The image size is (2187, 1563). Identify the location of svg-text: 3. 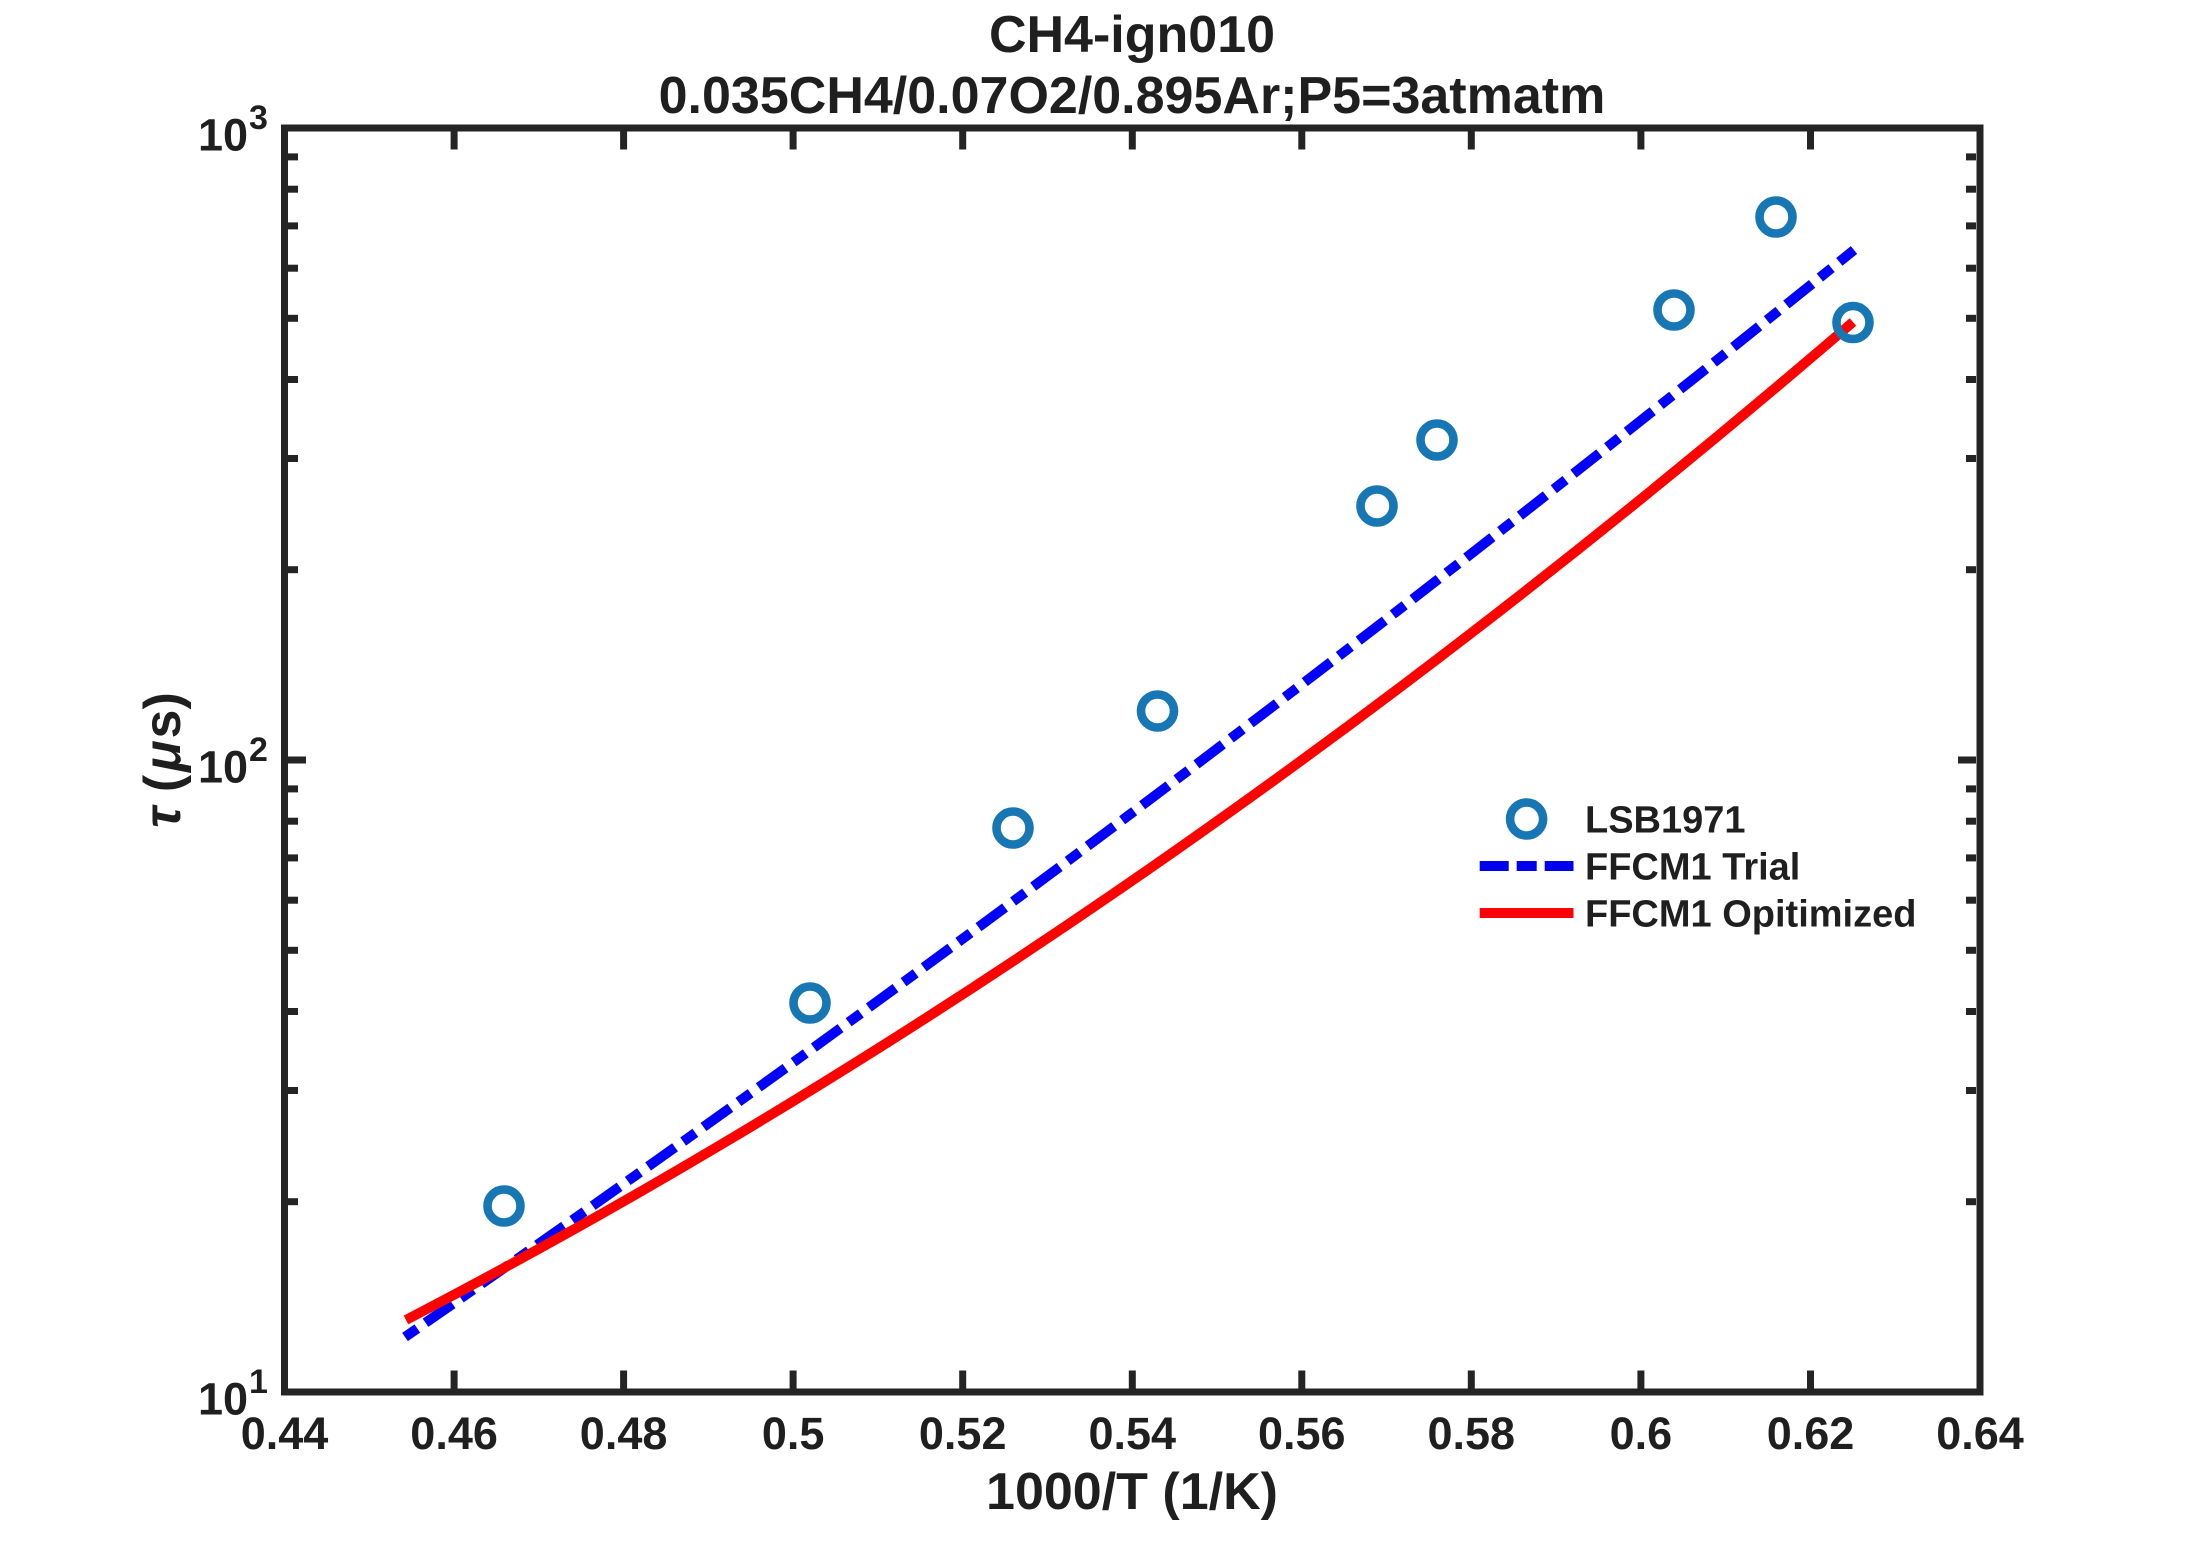
(258, 118).